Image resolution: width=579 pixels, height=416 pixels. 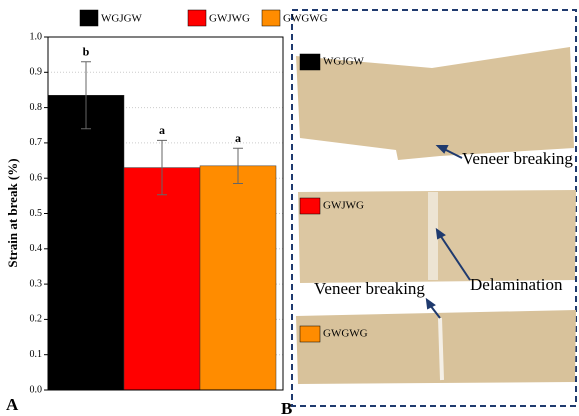 I want to click on legend-label: WGJGW, so click(x=122, y=19).